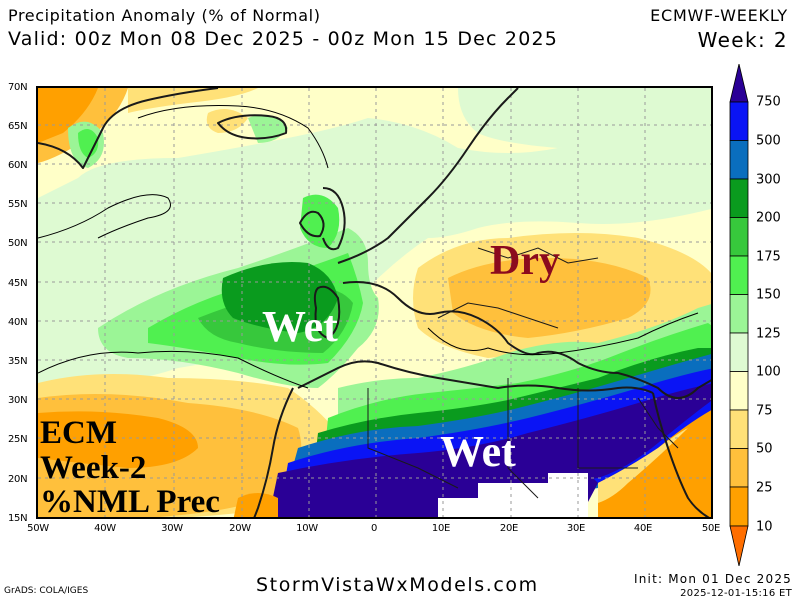 The width and height of the screenshot is (800, 600). I want to click on lon-label-50w: 50W, so click(38, 528).